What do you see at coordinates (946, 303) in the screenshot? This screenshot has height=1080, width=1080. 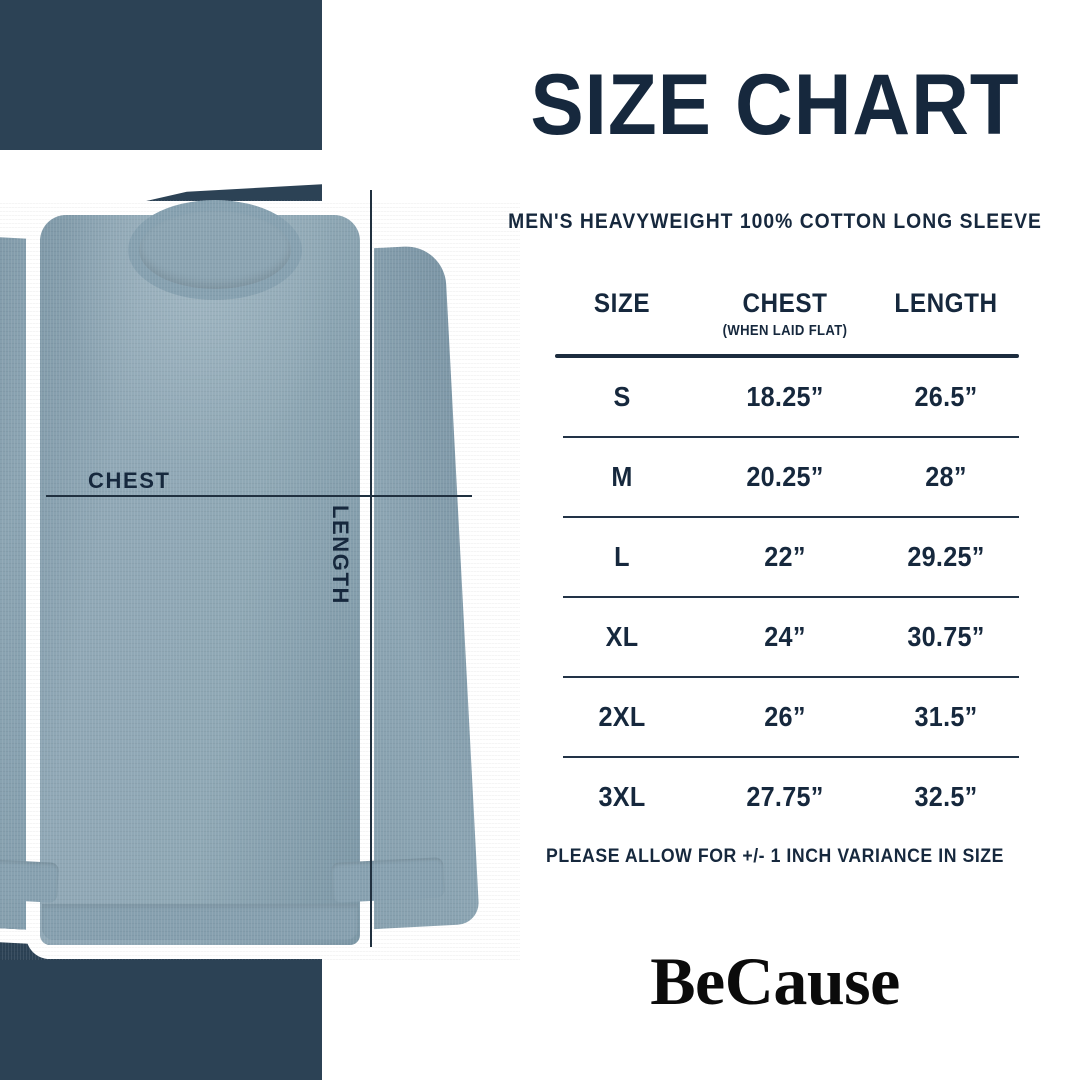 I see `column-header-length: LENGTH` at bounding box center [946, 303].